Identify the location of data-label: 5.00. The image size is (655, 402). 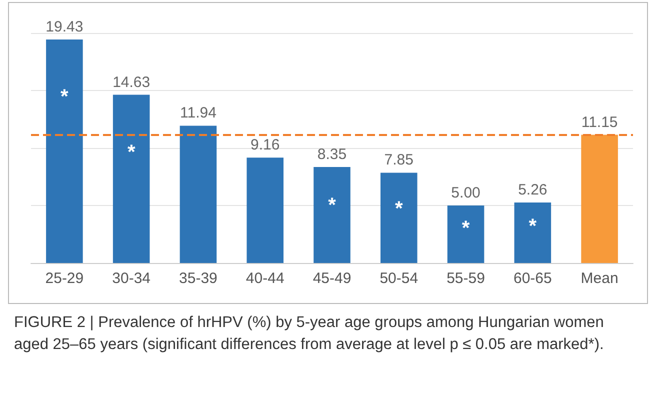
(465, 193).